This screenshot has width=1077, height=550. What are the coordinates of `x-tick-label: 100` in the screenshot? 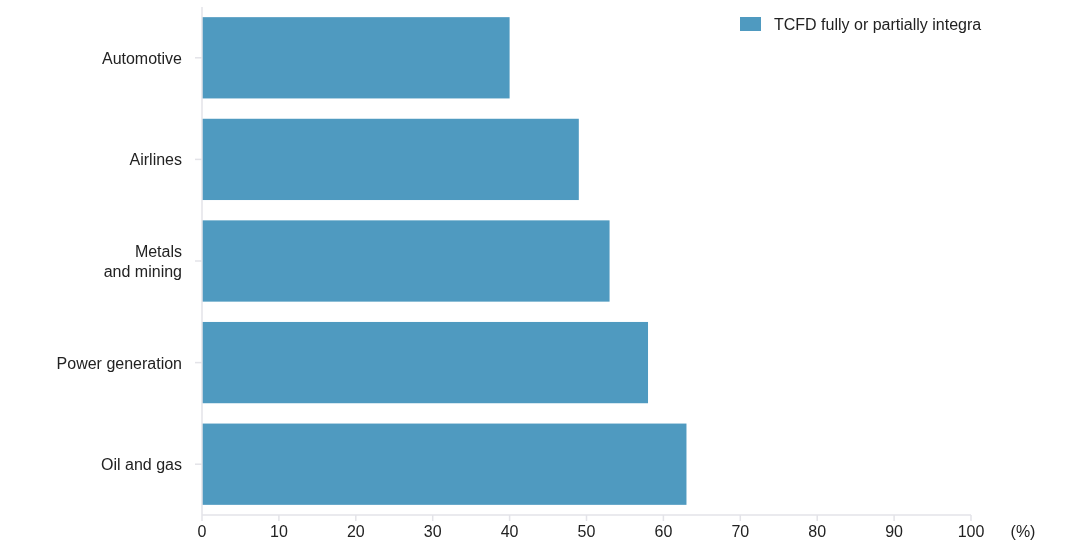 It's located at (971, 531).